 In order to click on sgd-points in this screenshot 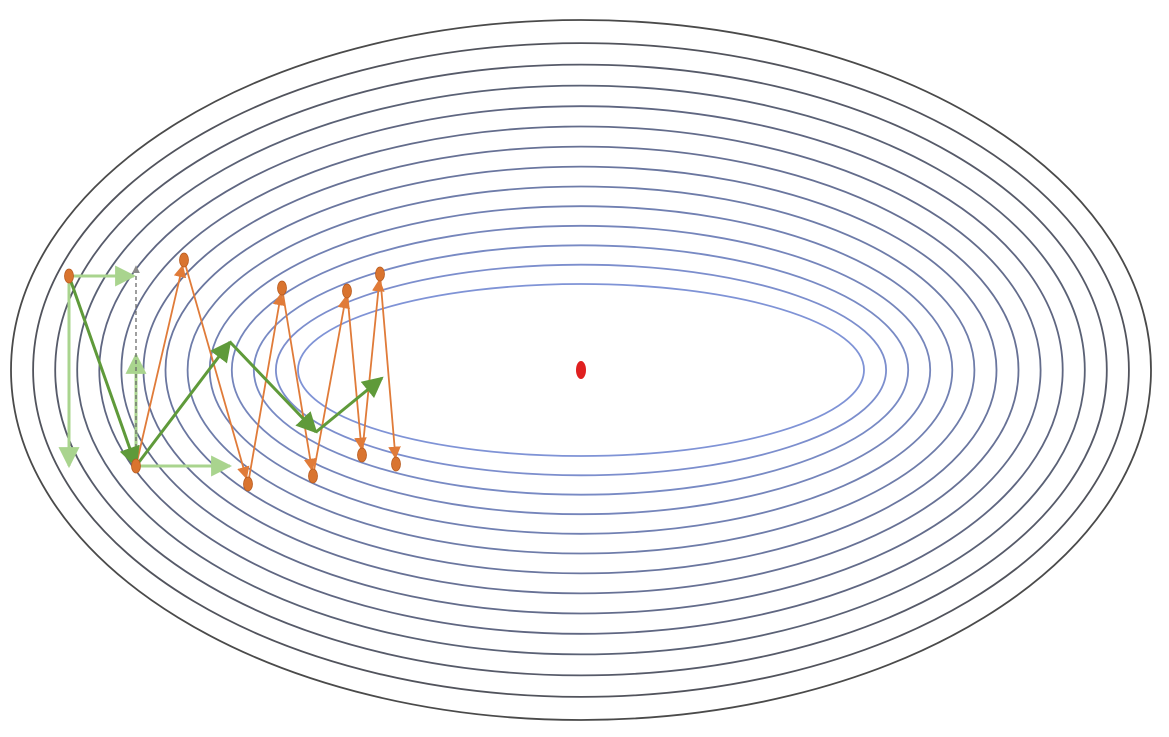, I will do `click(232, 372)`.